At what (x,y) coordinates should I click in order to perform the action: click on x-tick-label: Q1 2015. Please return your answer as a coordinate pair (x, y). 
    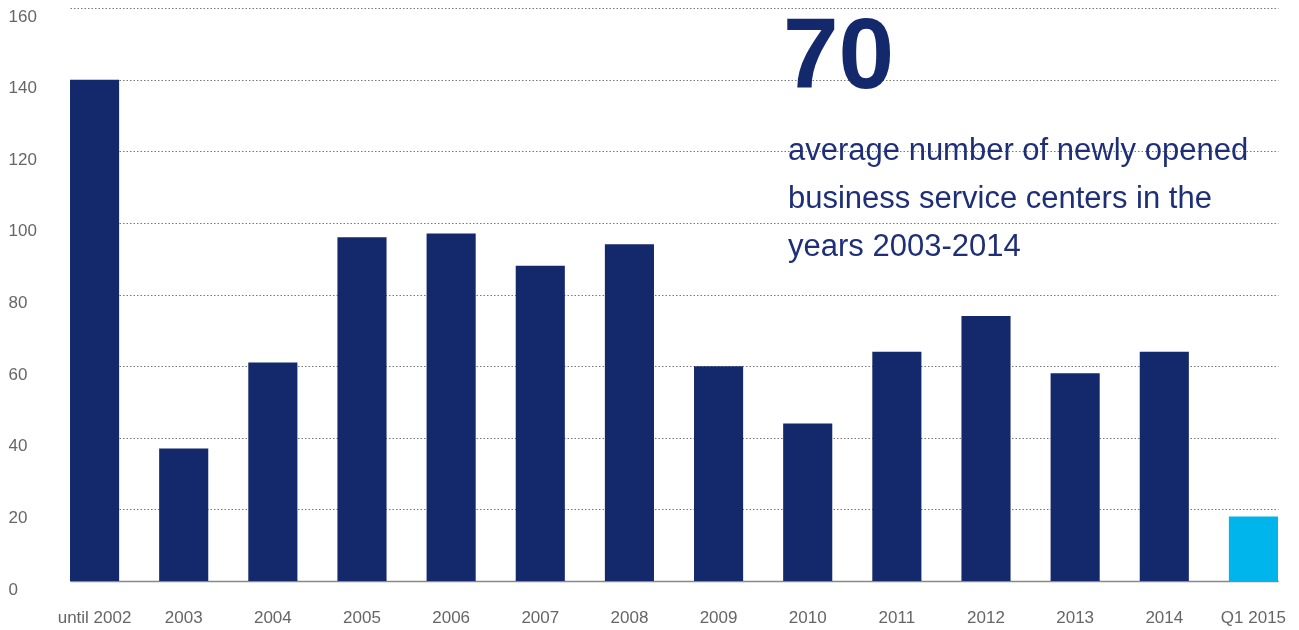
    Looking at the image, I should click on (1253, 617).